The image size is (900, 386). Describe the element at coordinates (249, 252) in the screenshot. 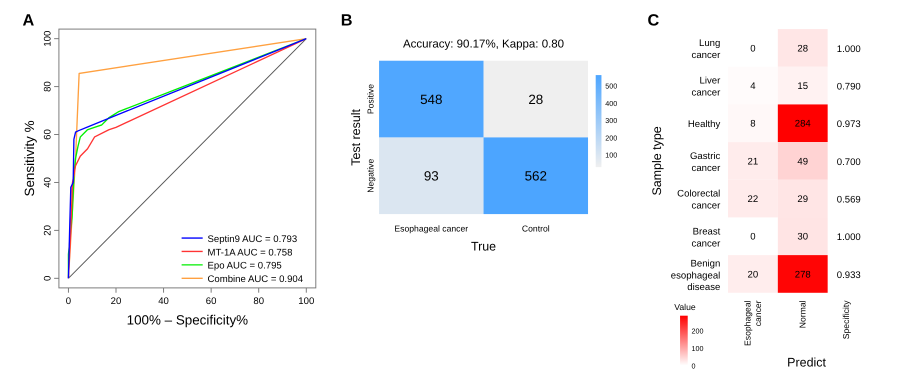

I see `legend-label: MT-1A AUC = 0.758` at that location.